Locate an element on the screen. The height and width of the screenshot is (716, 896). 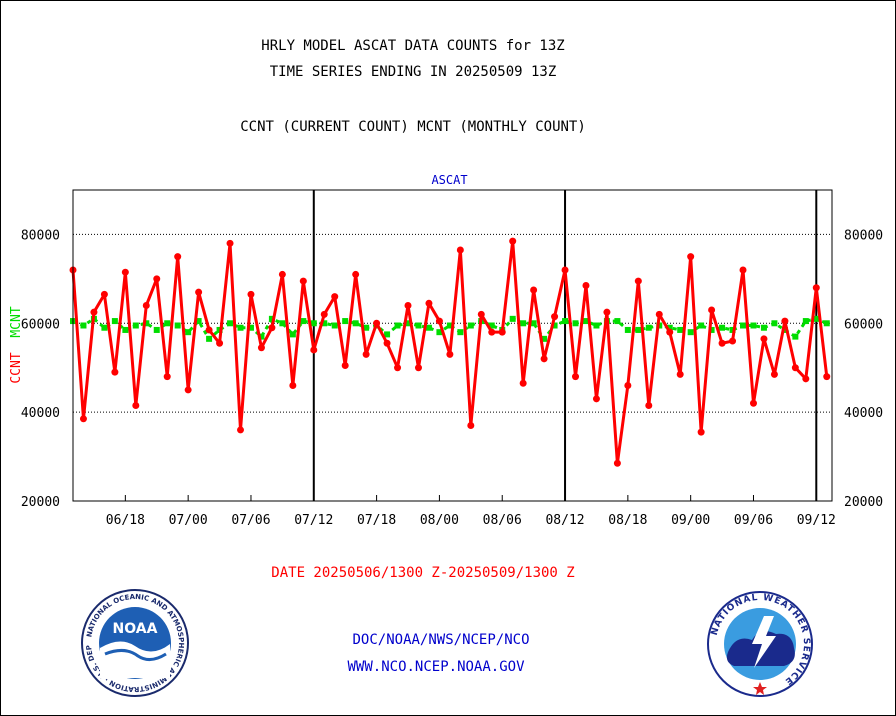
noaa-logo-text: NOAA is located at coordinates (135, 629).